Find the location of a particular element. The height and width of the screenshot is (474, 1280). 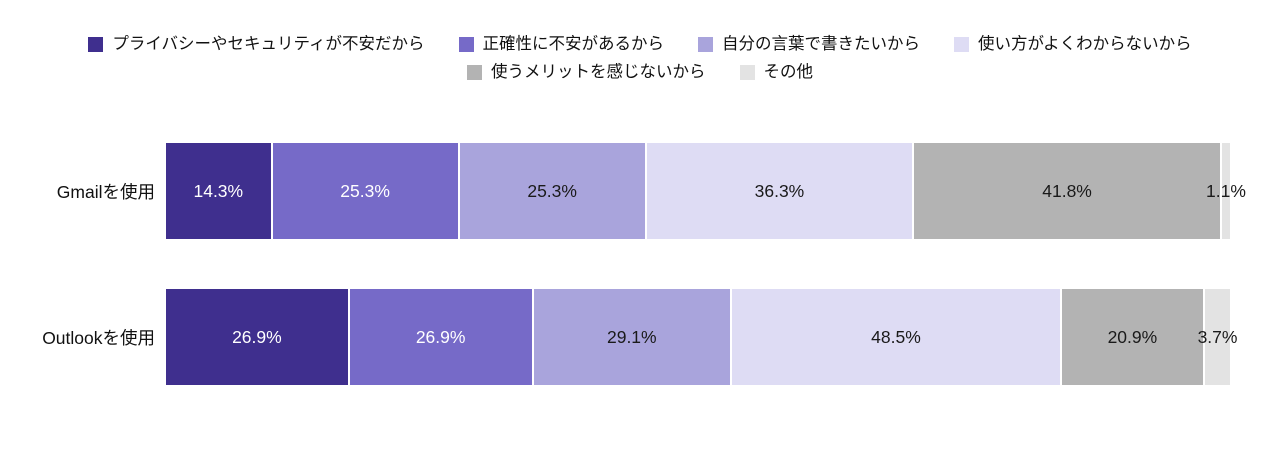

segment-value-label: 41.8% is located at coordinates (1067, 190).